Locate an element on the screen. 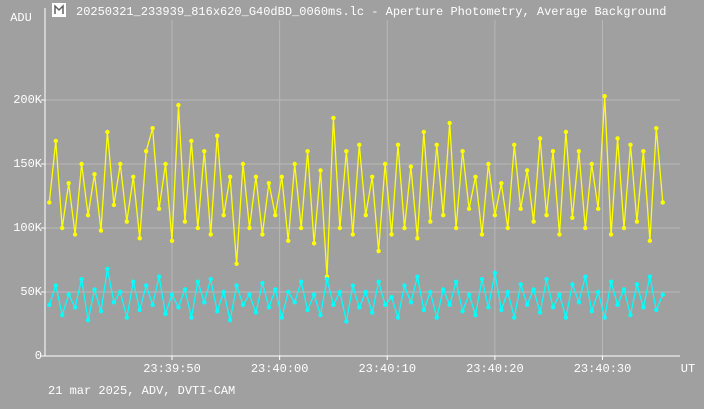 This screenshot has height=409, width=704. y-tick-label: 100K is located at coordinates (28, 228).